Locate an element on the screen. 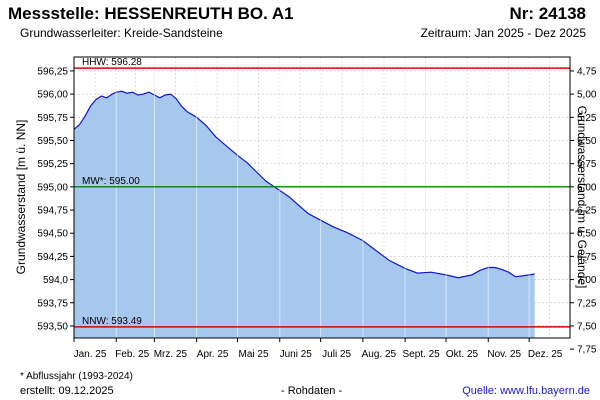 The width and height of the screenshot is (600, 400). y2-tick-label: 5,50 is located at coordinates (587, 141).